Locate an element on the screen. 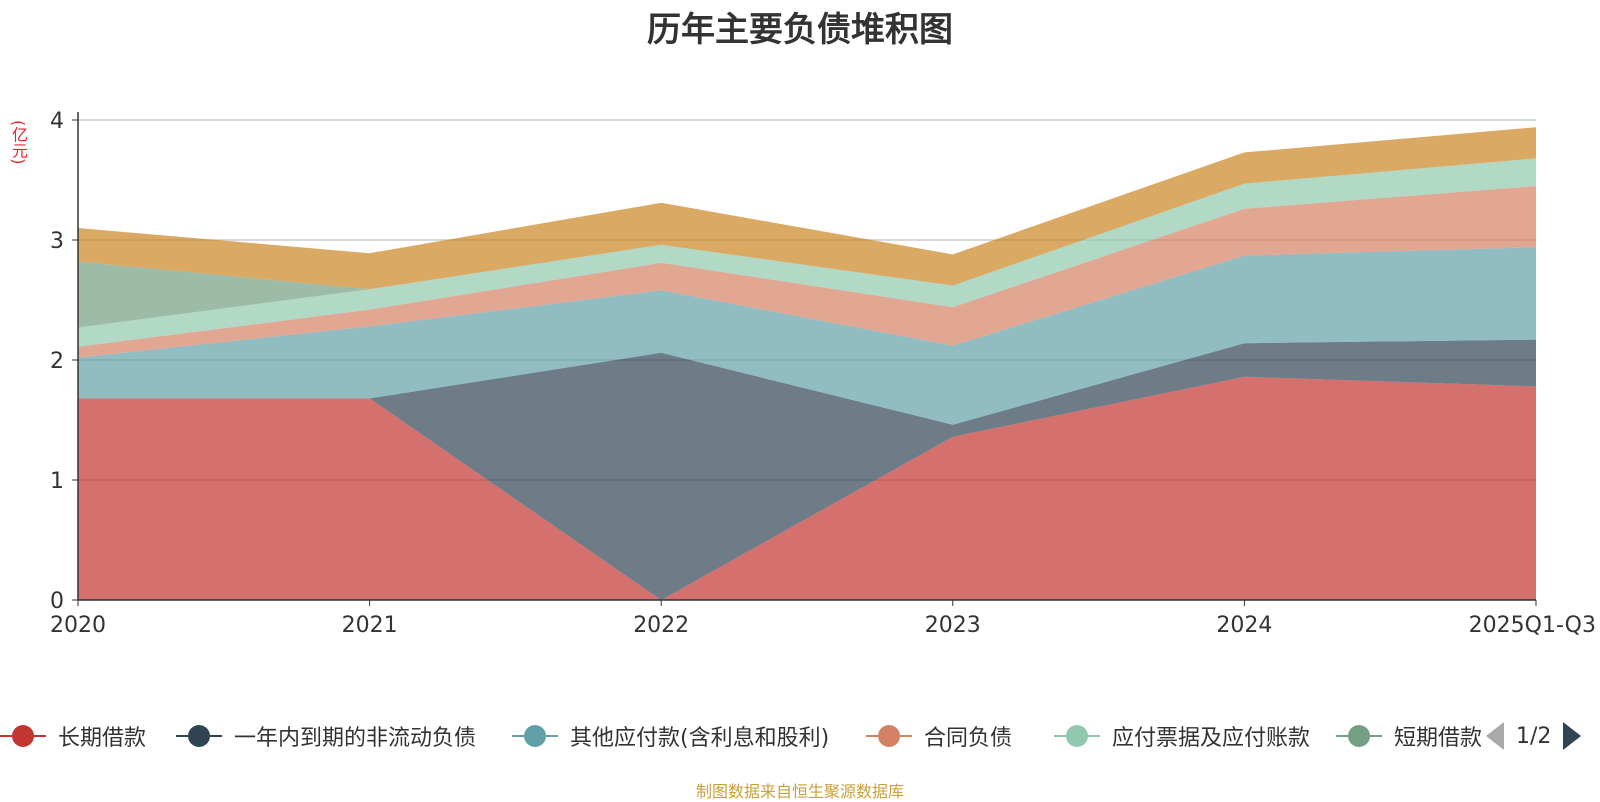 The image size is (1600, 802). x-tick-label: 2020 is located at coordinates (78, 625).